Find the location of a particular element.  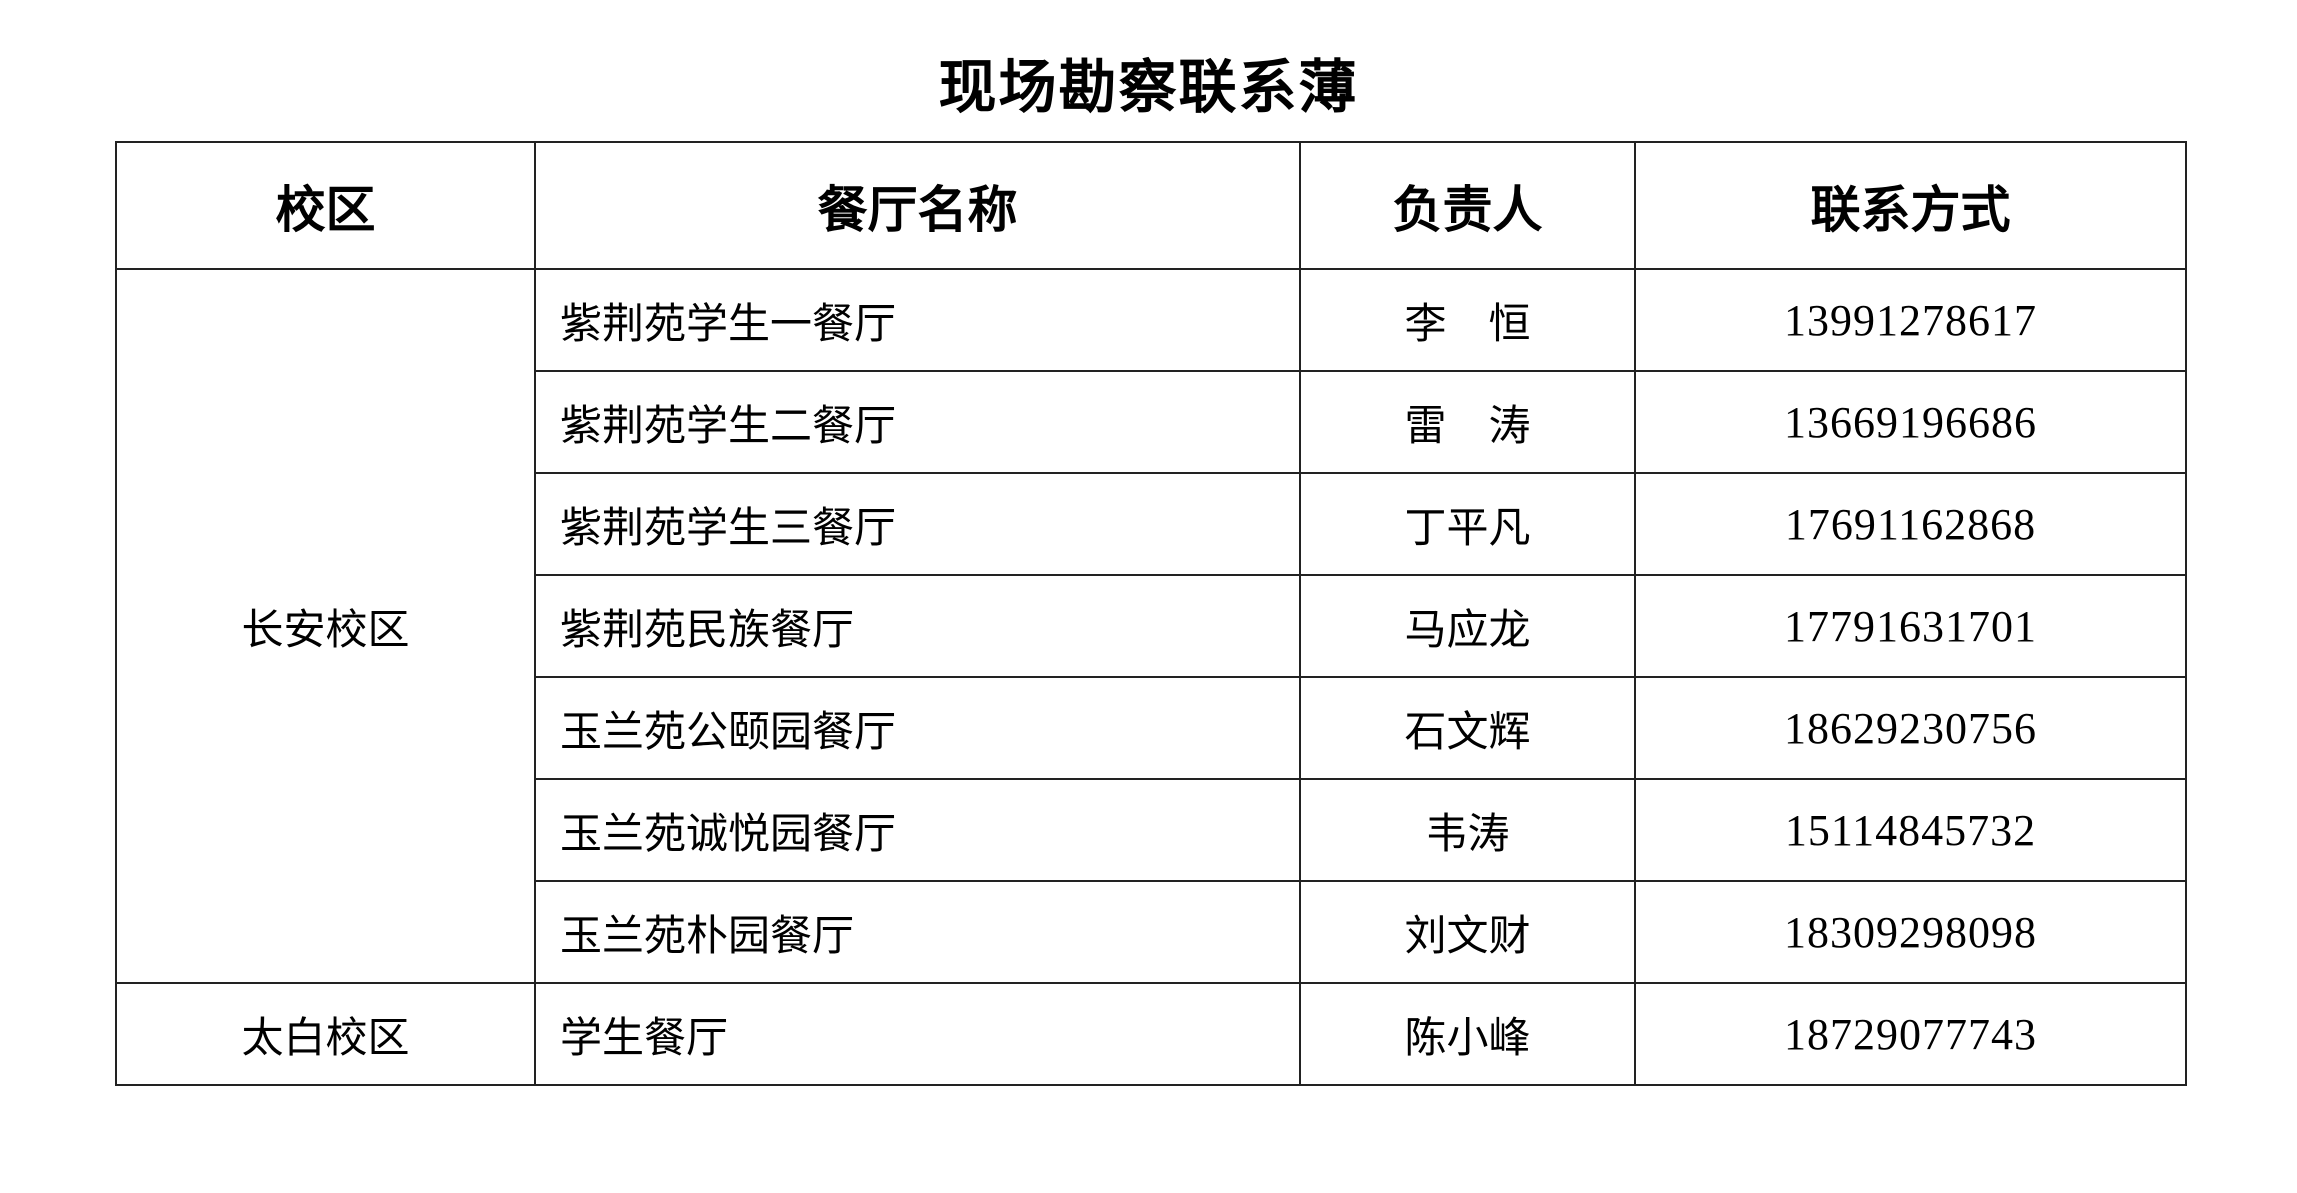

restaurant-cell: 玉兰苑诚悦园餐厅 is located at coordinates (917, 830).